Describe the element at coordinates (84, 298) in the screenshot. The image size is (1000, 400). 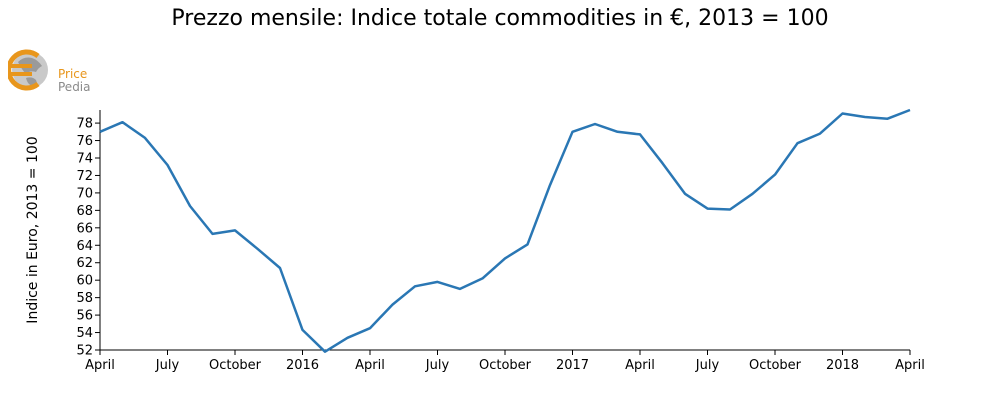
I see `y-tick-label: 58` at that location.